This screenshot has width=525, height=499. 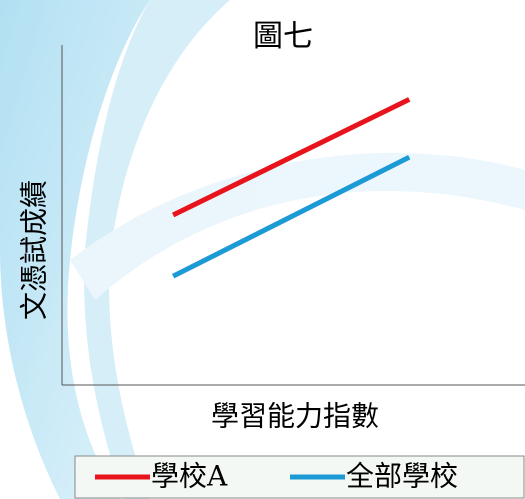 What do you see at coordinates (283, 36) in the screenshot?
I see `chart-title: 圖七` at bounding box center [283, 36].